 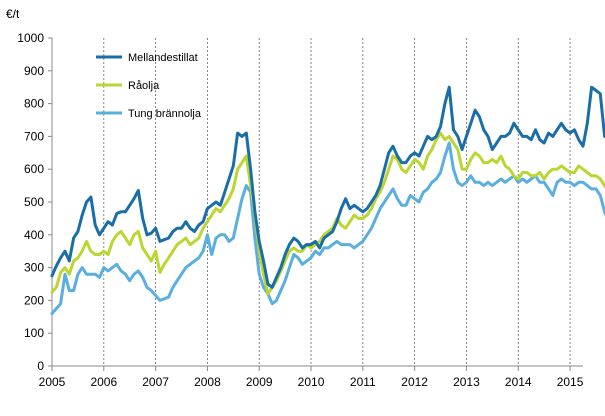 What do you see at coordinates (34, 268) in the screenshot?
I see `y-tick-label: 300` at bounding box center [34, 268].